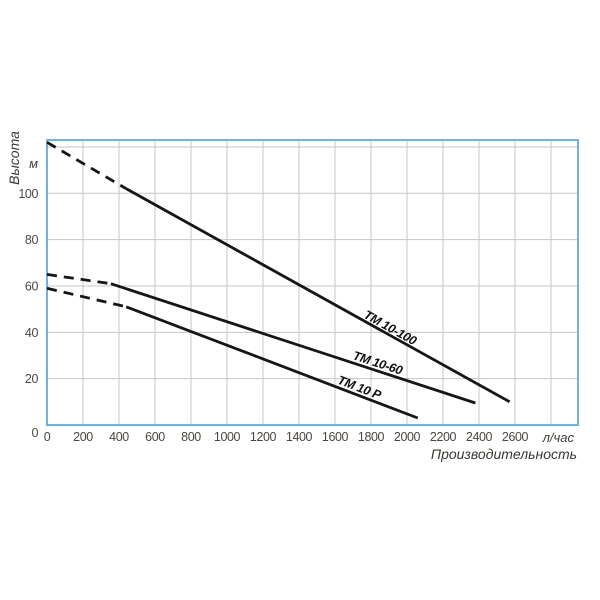 The height and width of the screenshot is (600, 600). I want to click on x-axis-unit: л/час, so click(558, 437).